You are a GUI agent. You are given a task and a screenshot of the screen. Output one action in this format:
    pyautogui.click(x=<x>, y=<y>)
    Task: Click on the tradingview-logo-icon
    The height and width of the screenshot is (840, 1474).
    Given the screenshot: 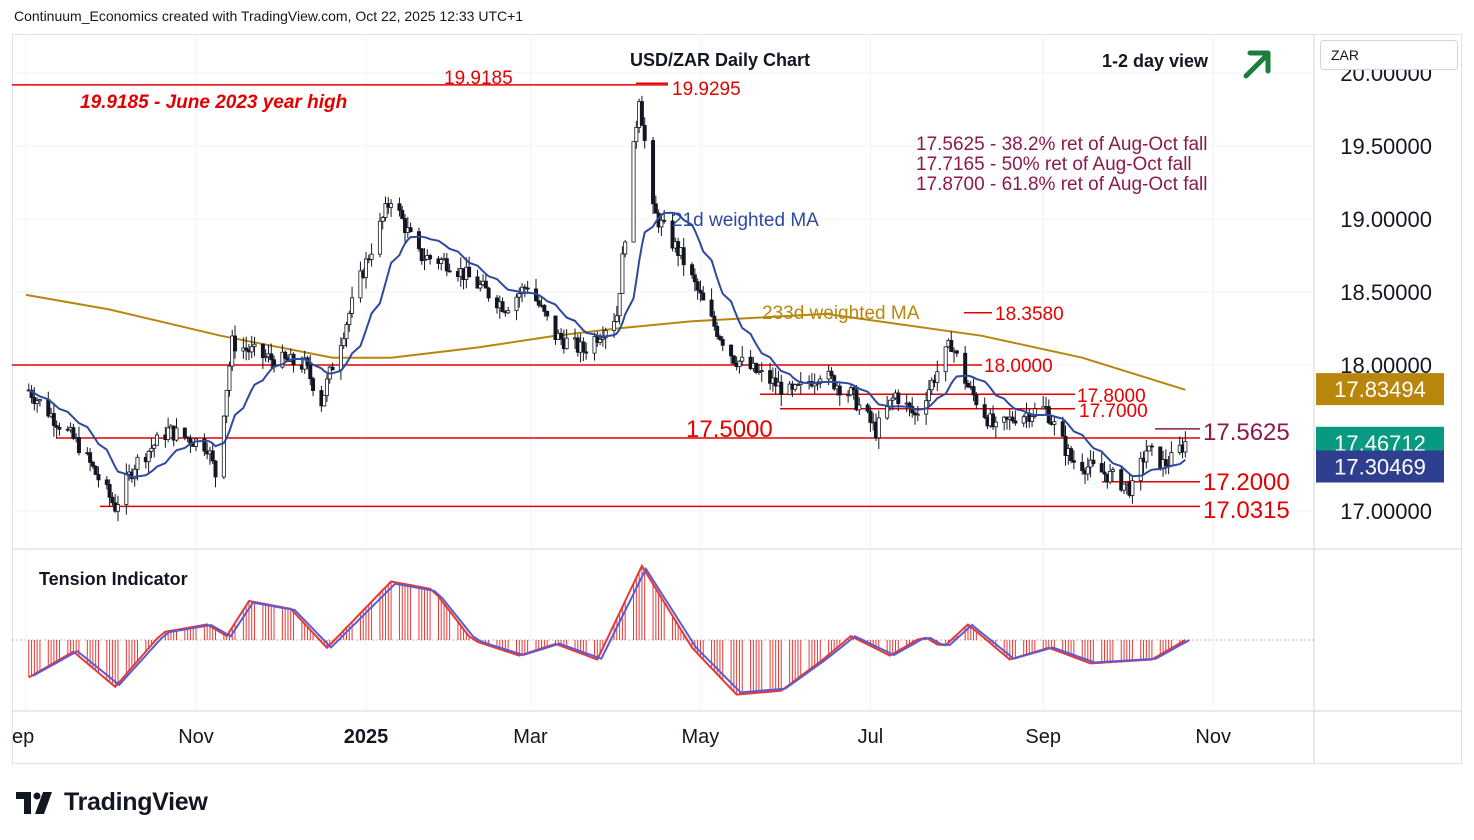 What is the action you would take?
    pyautogui.click(x=34, y=802)
    